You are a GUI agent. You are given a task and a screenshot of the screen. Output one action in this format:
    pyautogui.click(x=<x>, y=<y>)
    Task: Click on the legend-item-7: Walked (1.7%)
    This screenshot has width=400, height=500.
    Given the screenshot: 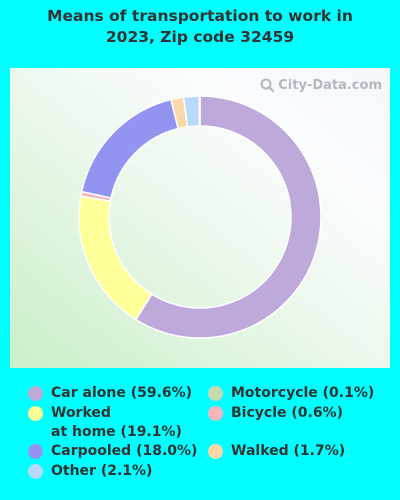 What is the action you would take?
    pyautogui.click(x=276, y=451)
    